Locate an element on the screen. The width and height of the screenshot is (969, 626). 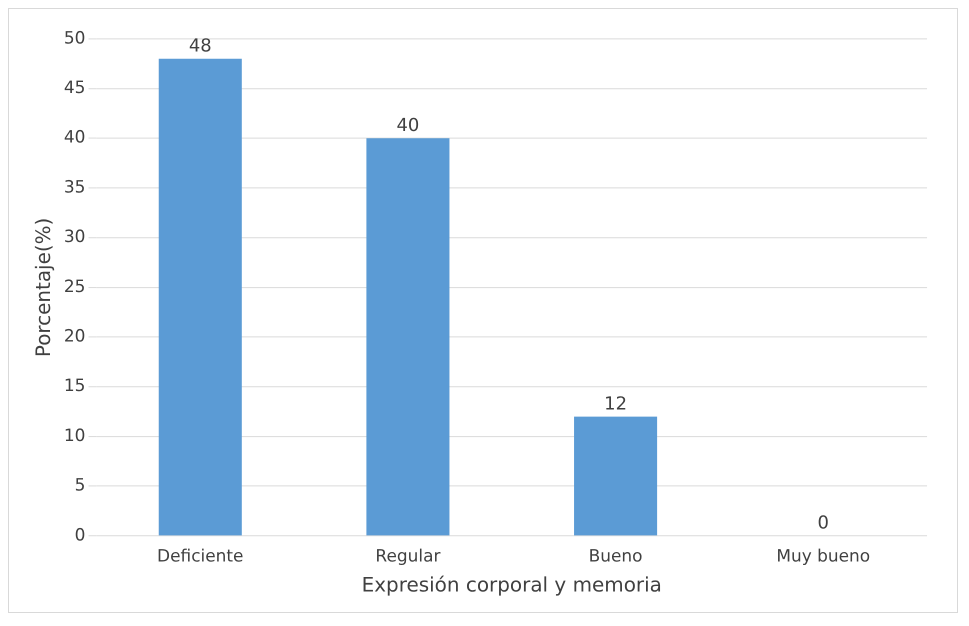
y-tick-label: 40 is located at coordinates (75, 136).